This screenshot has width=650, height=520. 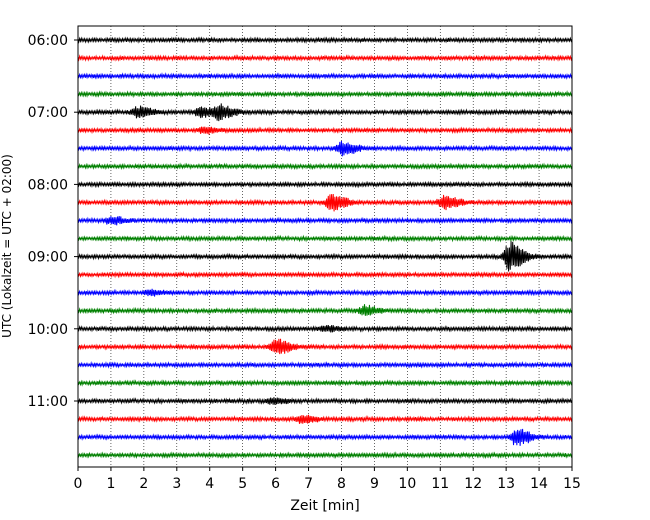 I want to click on y-tick-label: 10:00, so click(x=48, y=330).